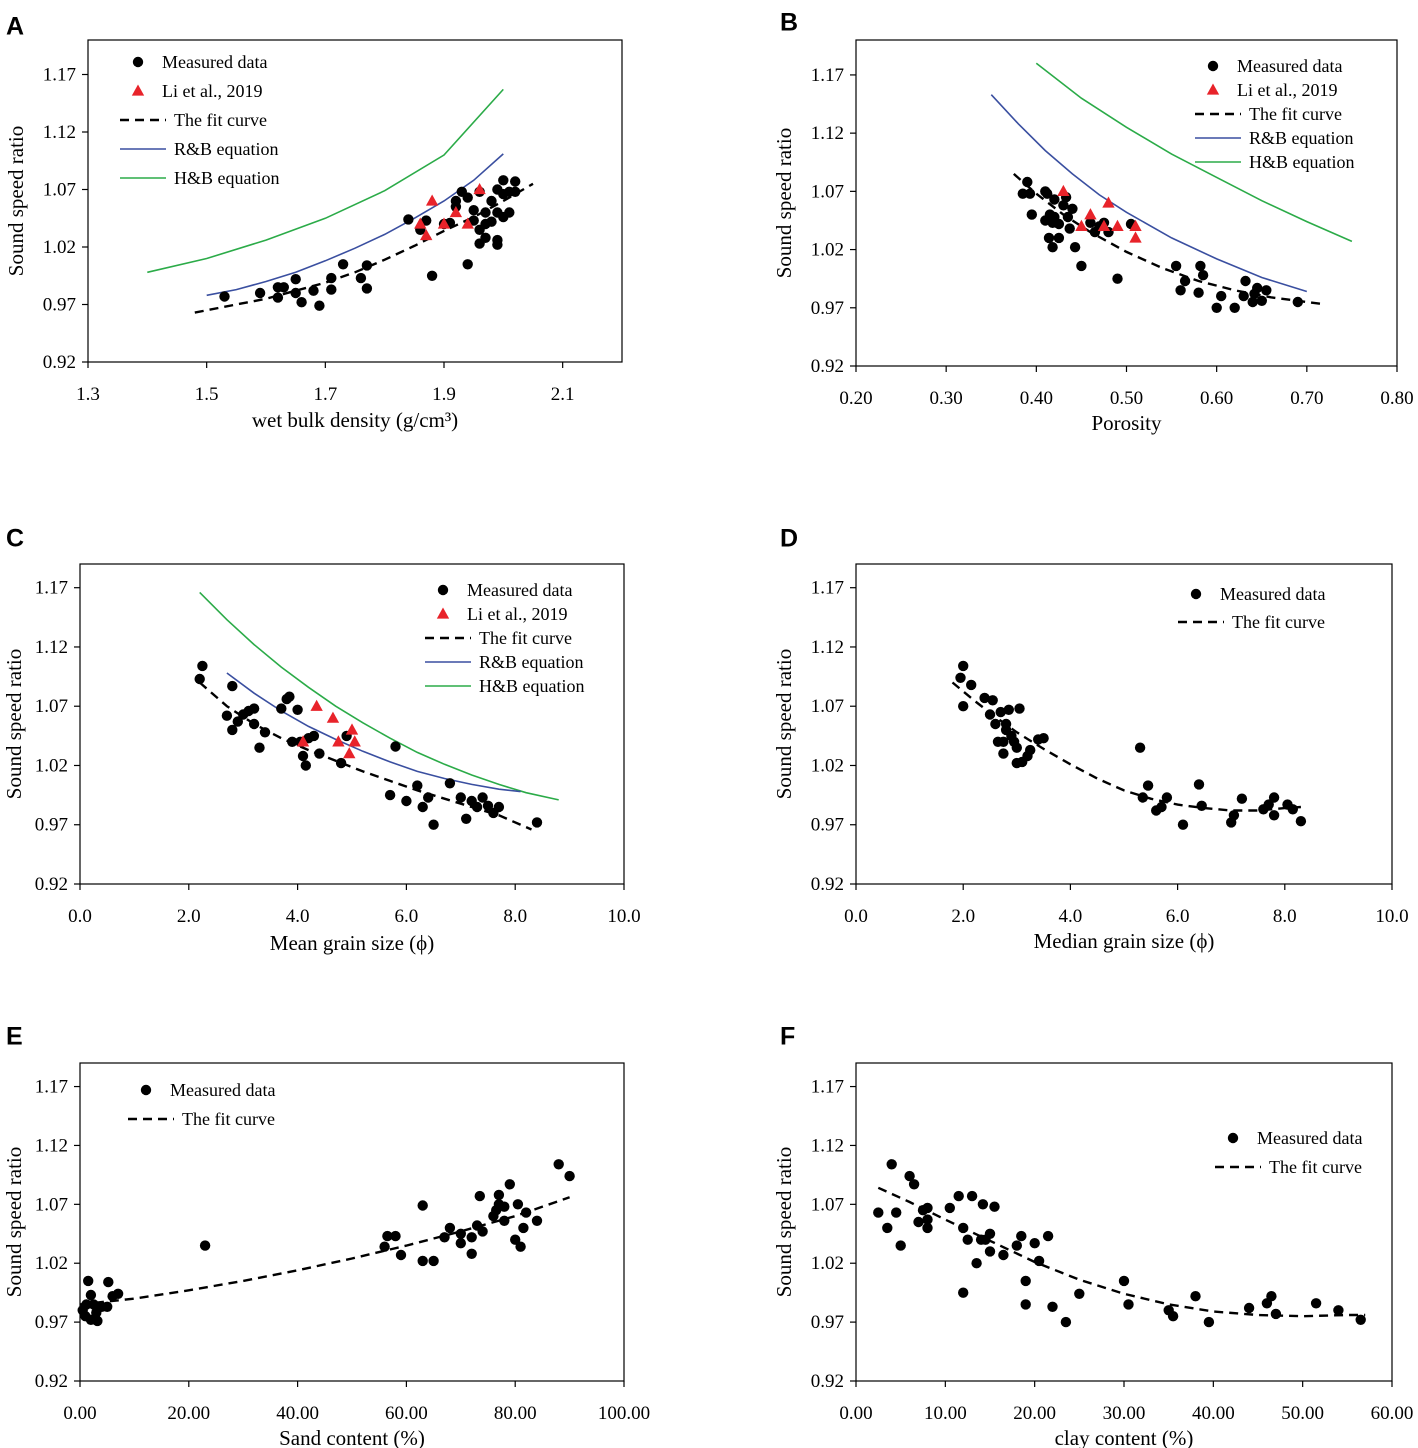  Describe the element at coordinates (355, 420) in the screenshot. I see `x-axis-title: wet bulk density (g/cm³)` at that location.